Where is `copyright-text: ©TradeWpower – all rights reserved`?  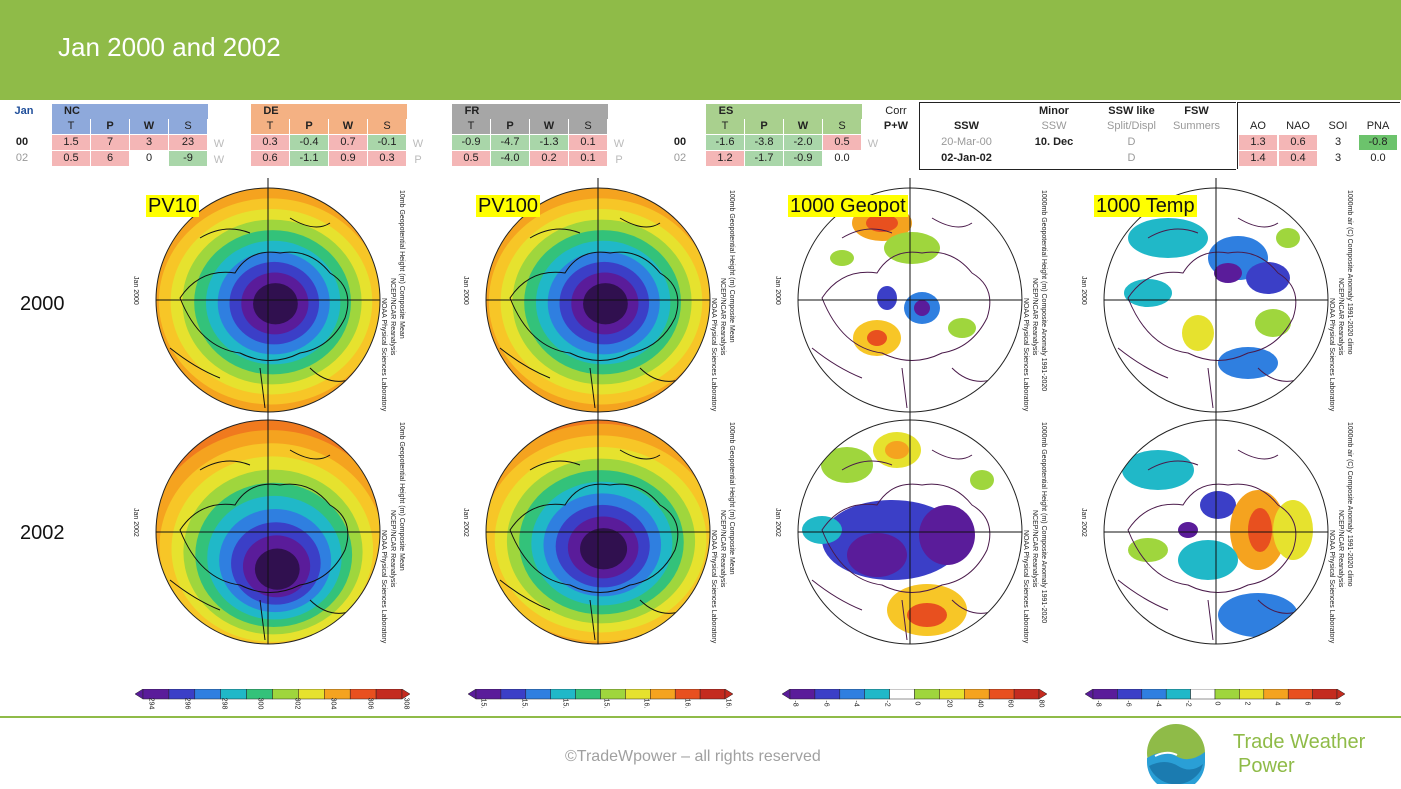 copyright-text: ©TradeWpower – all rights reserved is located at coordinates (693, 756).